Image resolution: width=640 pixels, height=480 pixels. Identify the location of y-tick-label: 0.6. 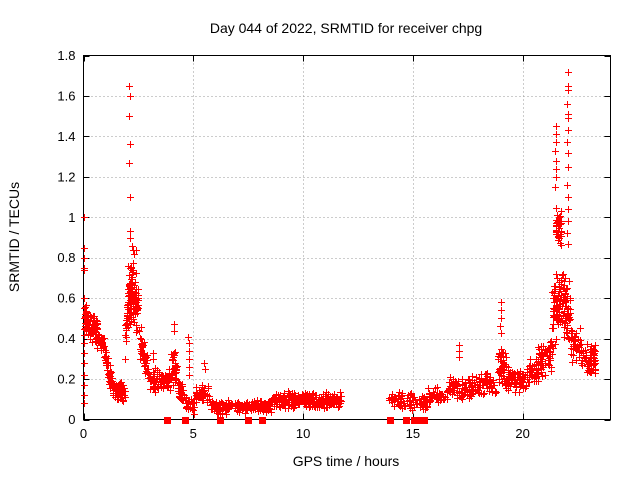
(66, 298).